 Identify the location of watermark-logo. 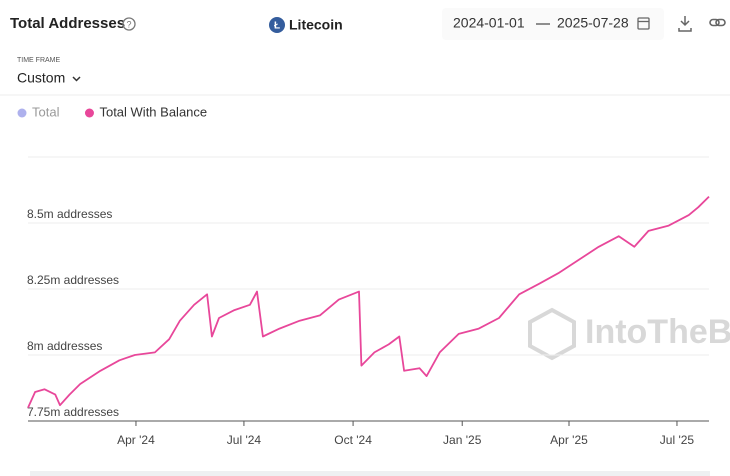
(552, 334).